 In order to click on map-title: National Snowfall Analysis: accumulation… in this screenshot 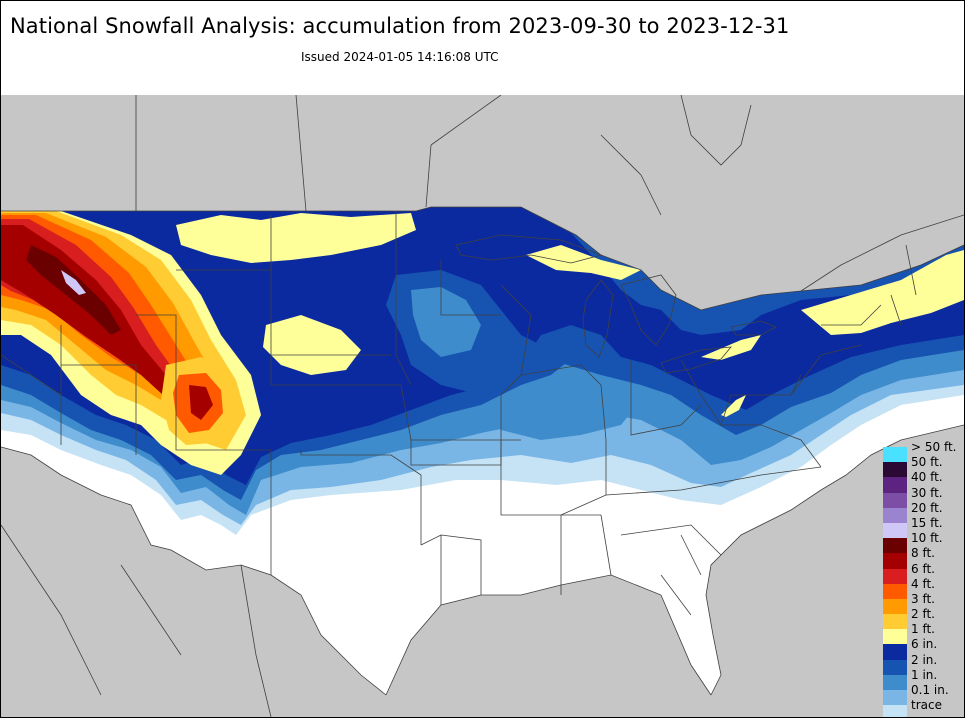, I will do `click(400, 26)`.